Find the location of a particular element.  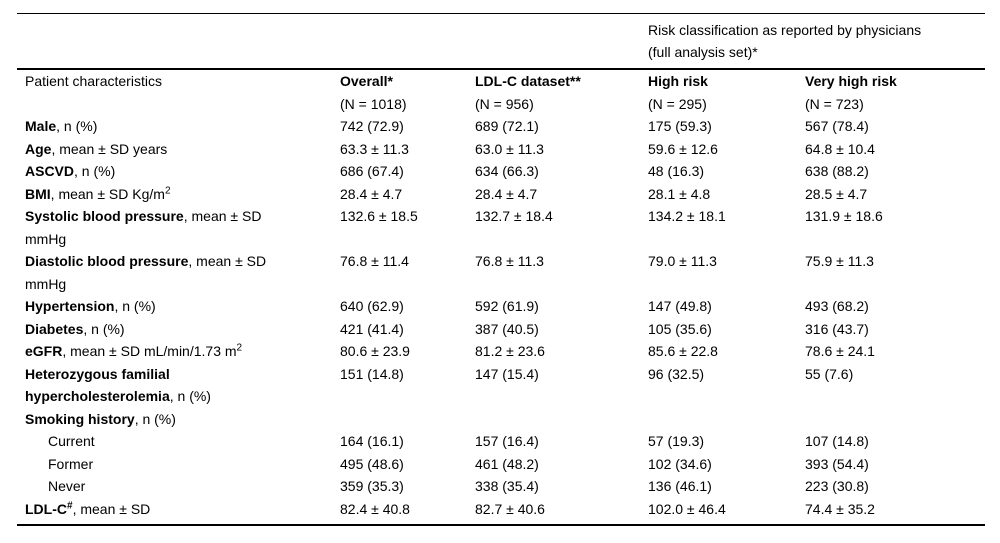

cell: 495 (48.6) is located at coordinates (372, 463).